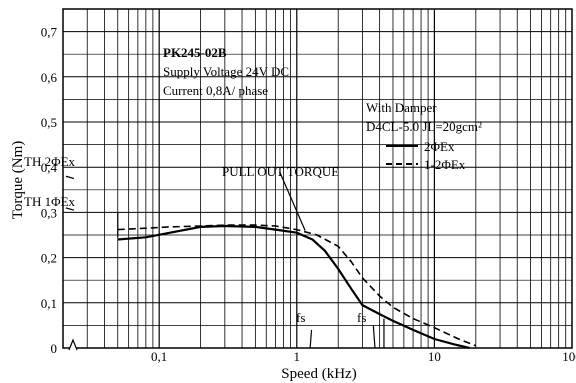 This screenshot has width=576, height=383. What do you see at coordinates (226, 71) in the screenshot?
I see `chart-subtitle-line-1: Supply Voltage 24V DC` at bounding box center [226, 71].